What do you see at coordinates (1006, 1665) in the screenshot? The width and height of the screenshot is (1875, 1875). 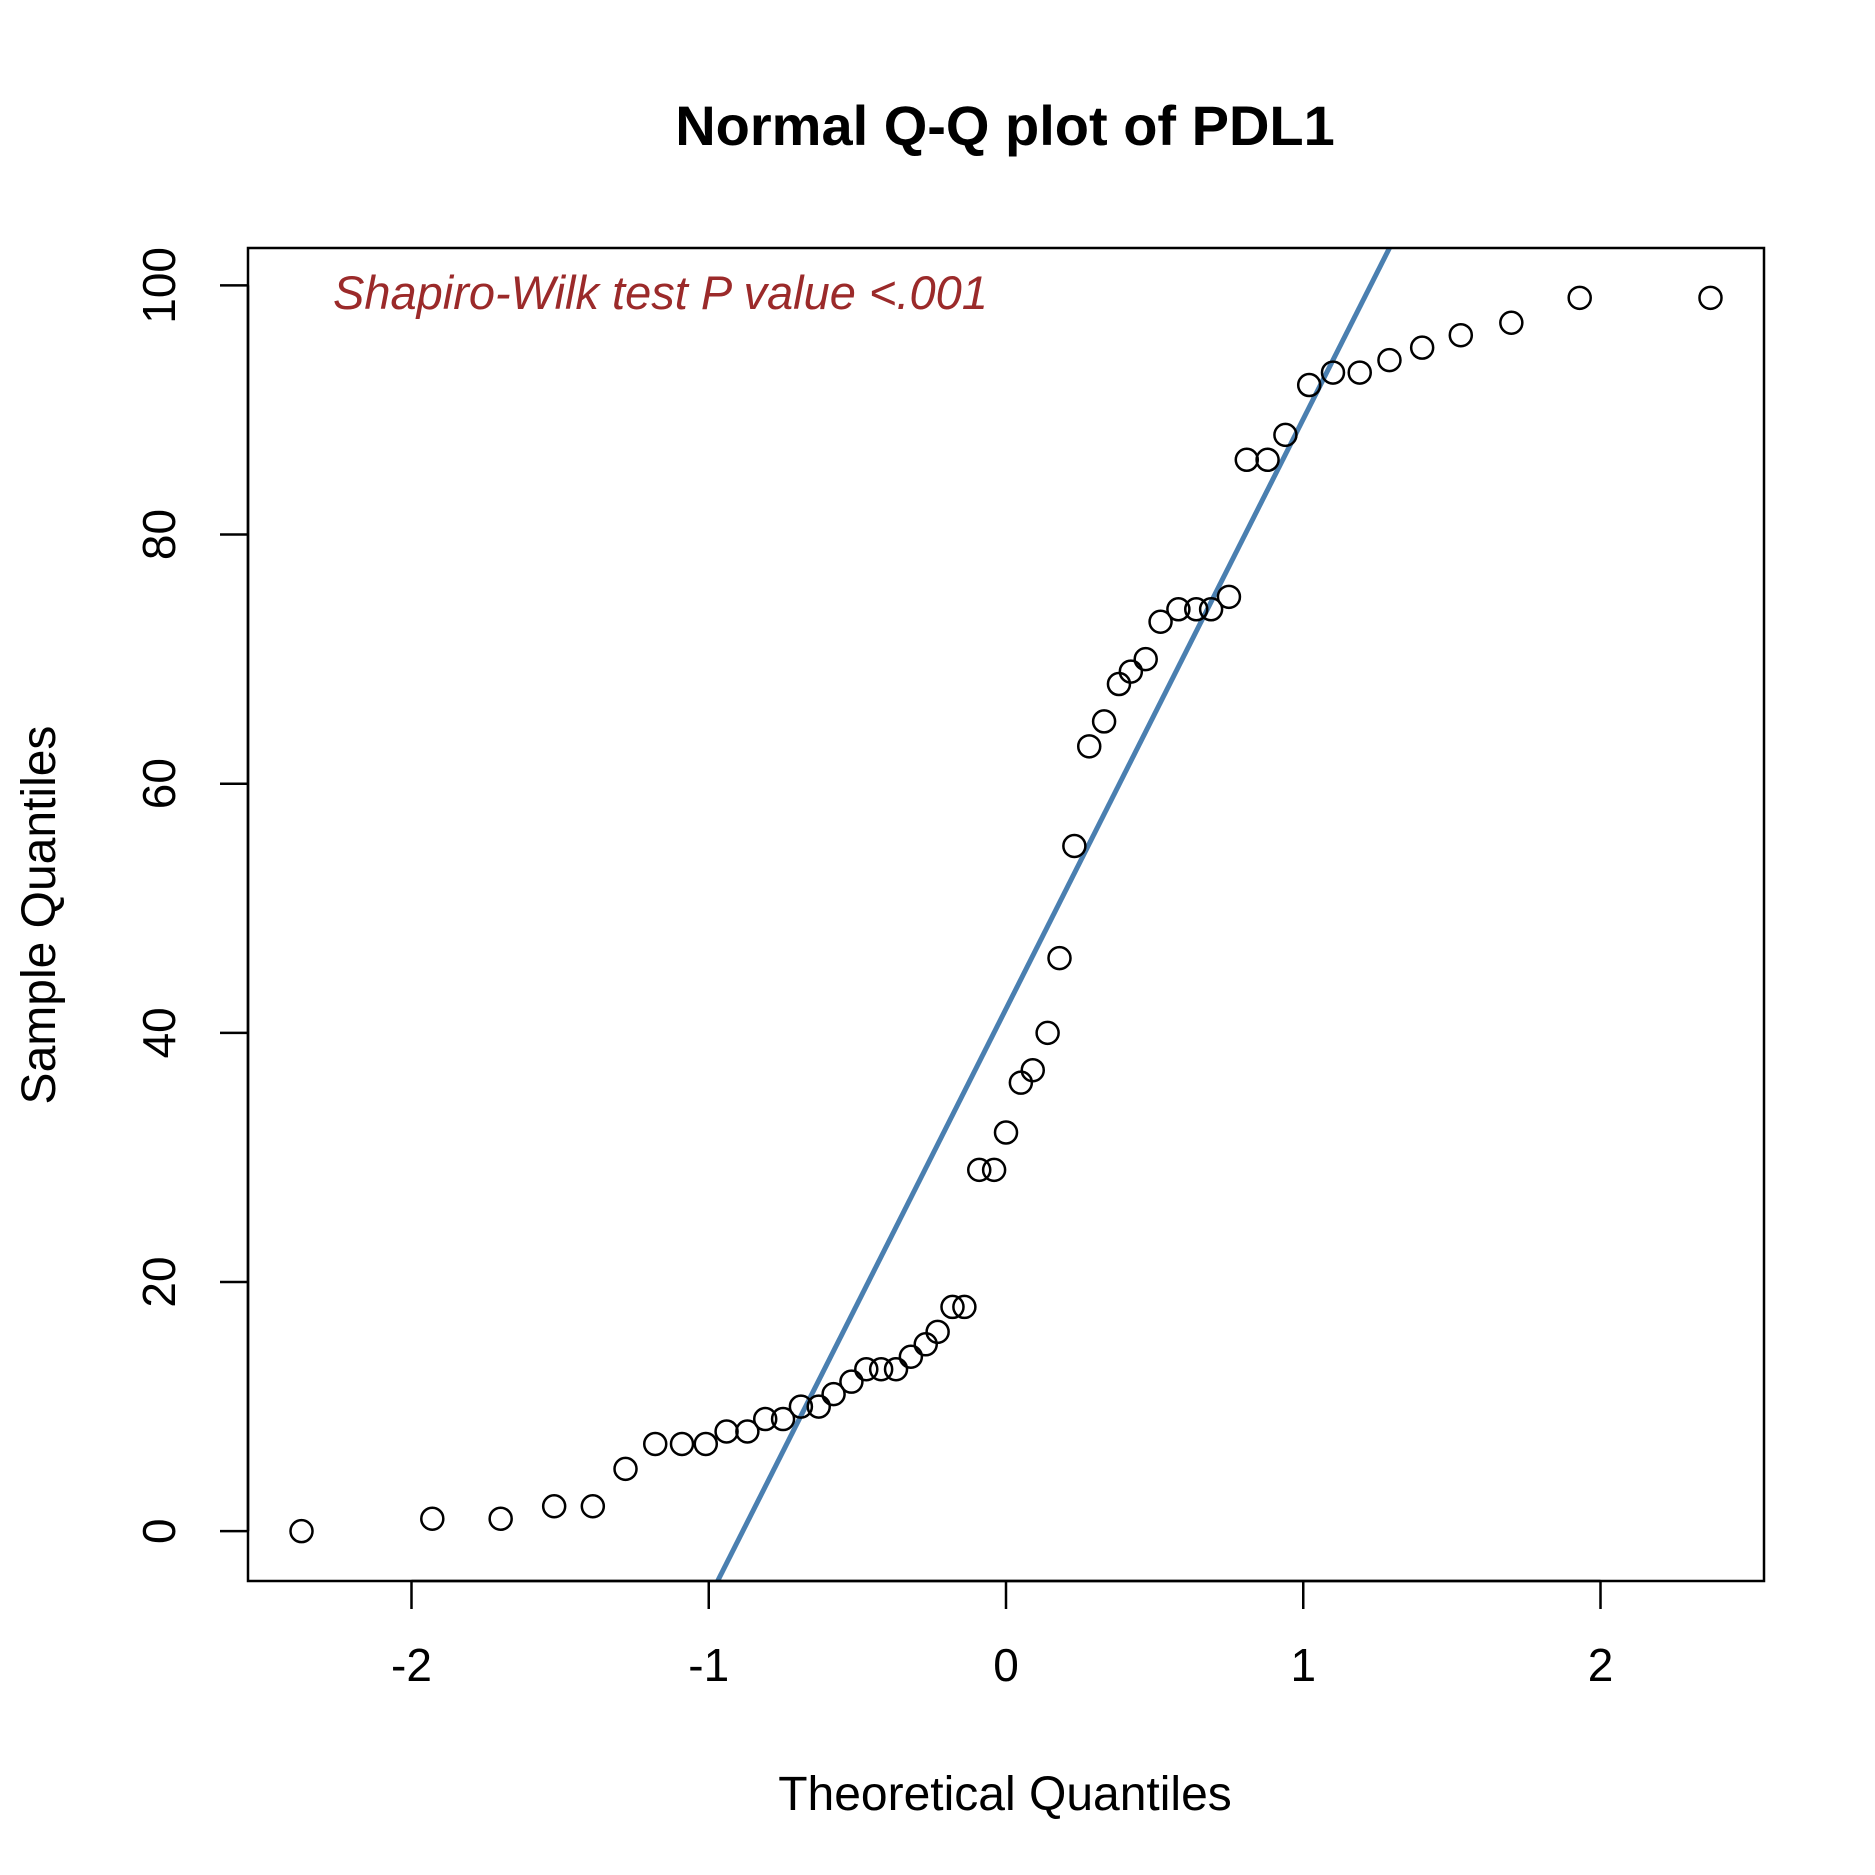 I see `x-tick-label: 0` at bounding box center [1006, 1665].